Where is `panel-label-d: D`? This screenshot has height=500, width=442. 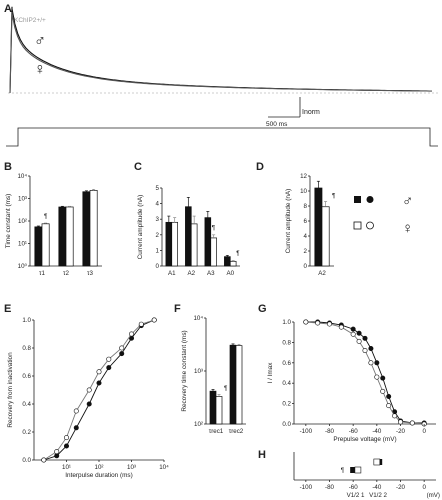 panel-label-d: D is located at coordinates (260, 167).